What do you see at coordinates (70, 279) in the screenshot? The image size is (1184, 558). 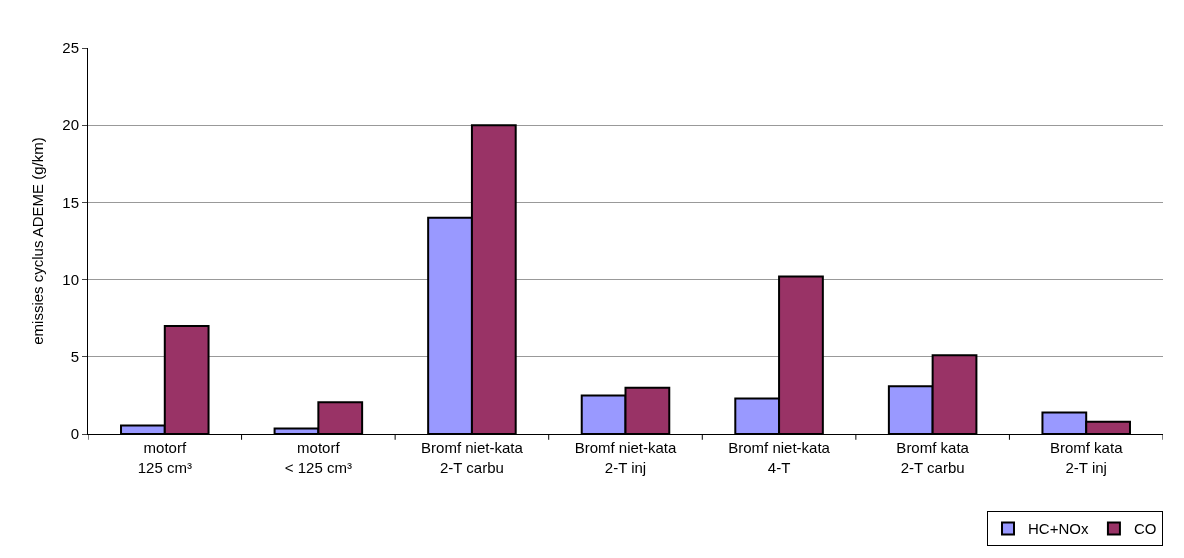 I see `y-tick-label: 10` at bounding box center [70, 279].